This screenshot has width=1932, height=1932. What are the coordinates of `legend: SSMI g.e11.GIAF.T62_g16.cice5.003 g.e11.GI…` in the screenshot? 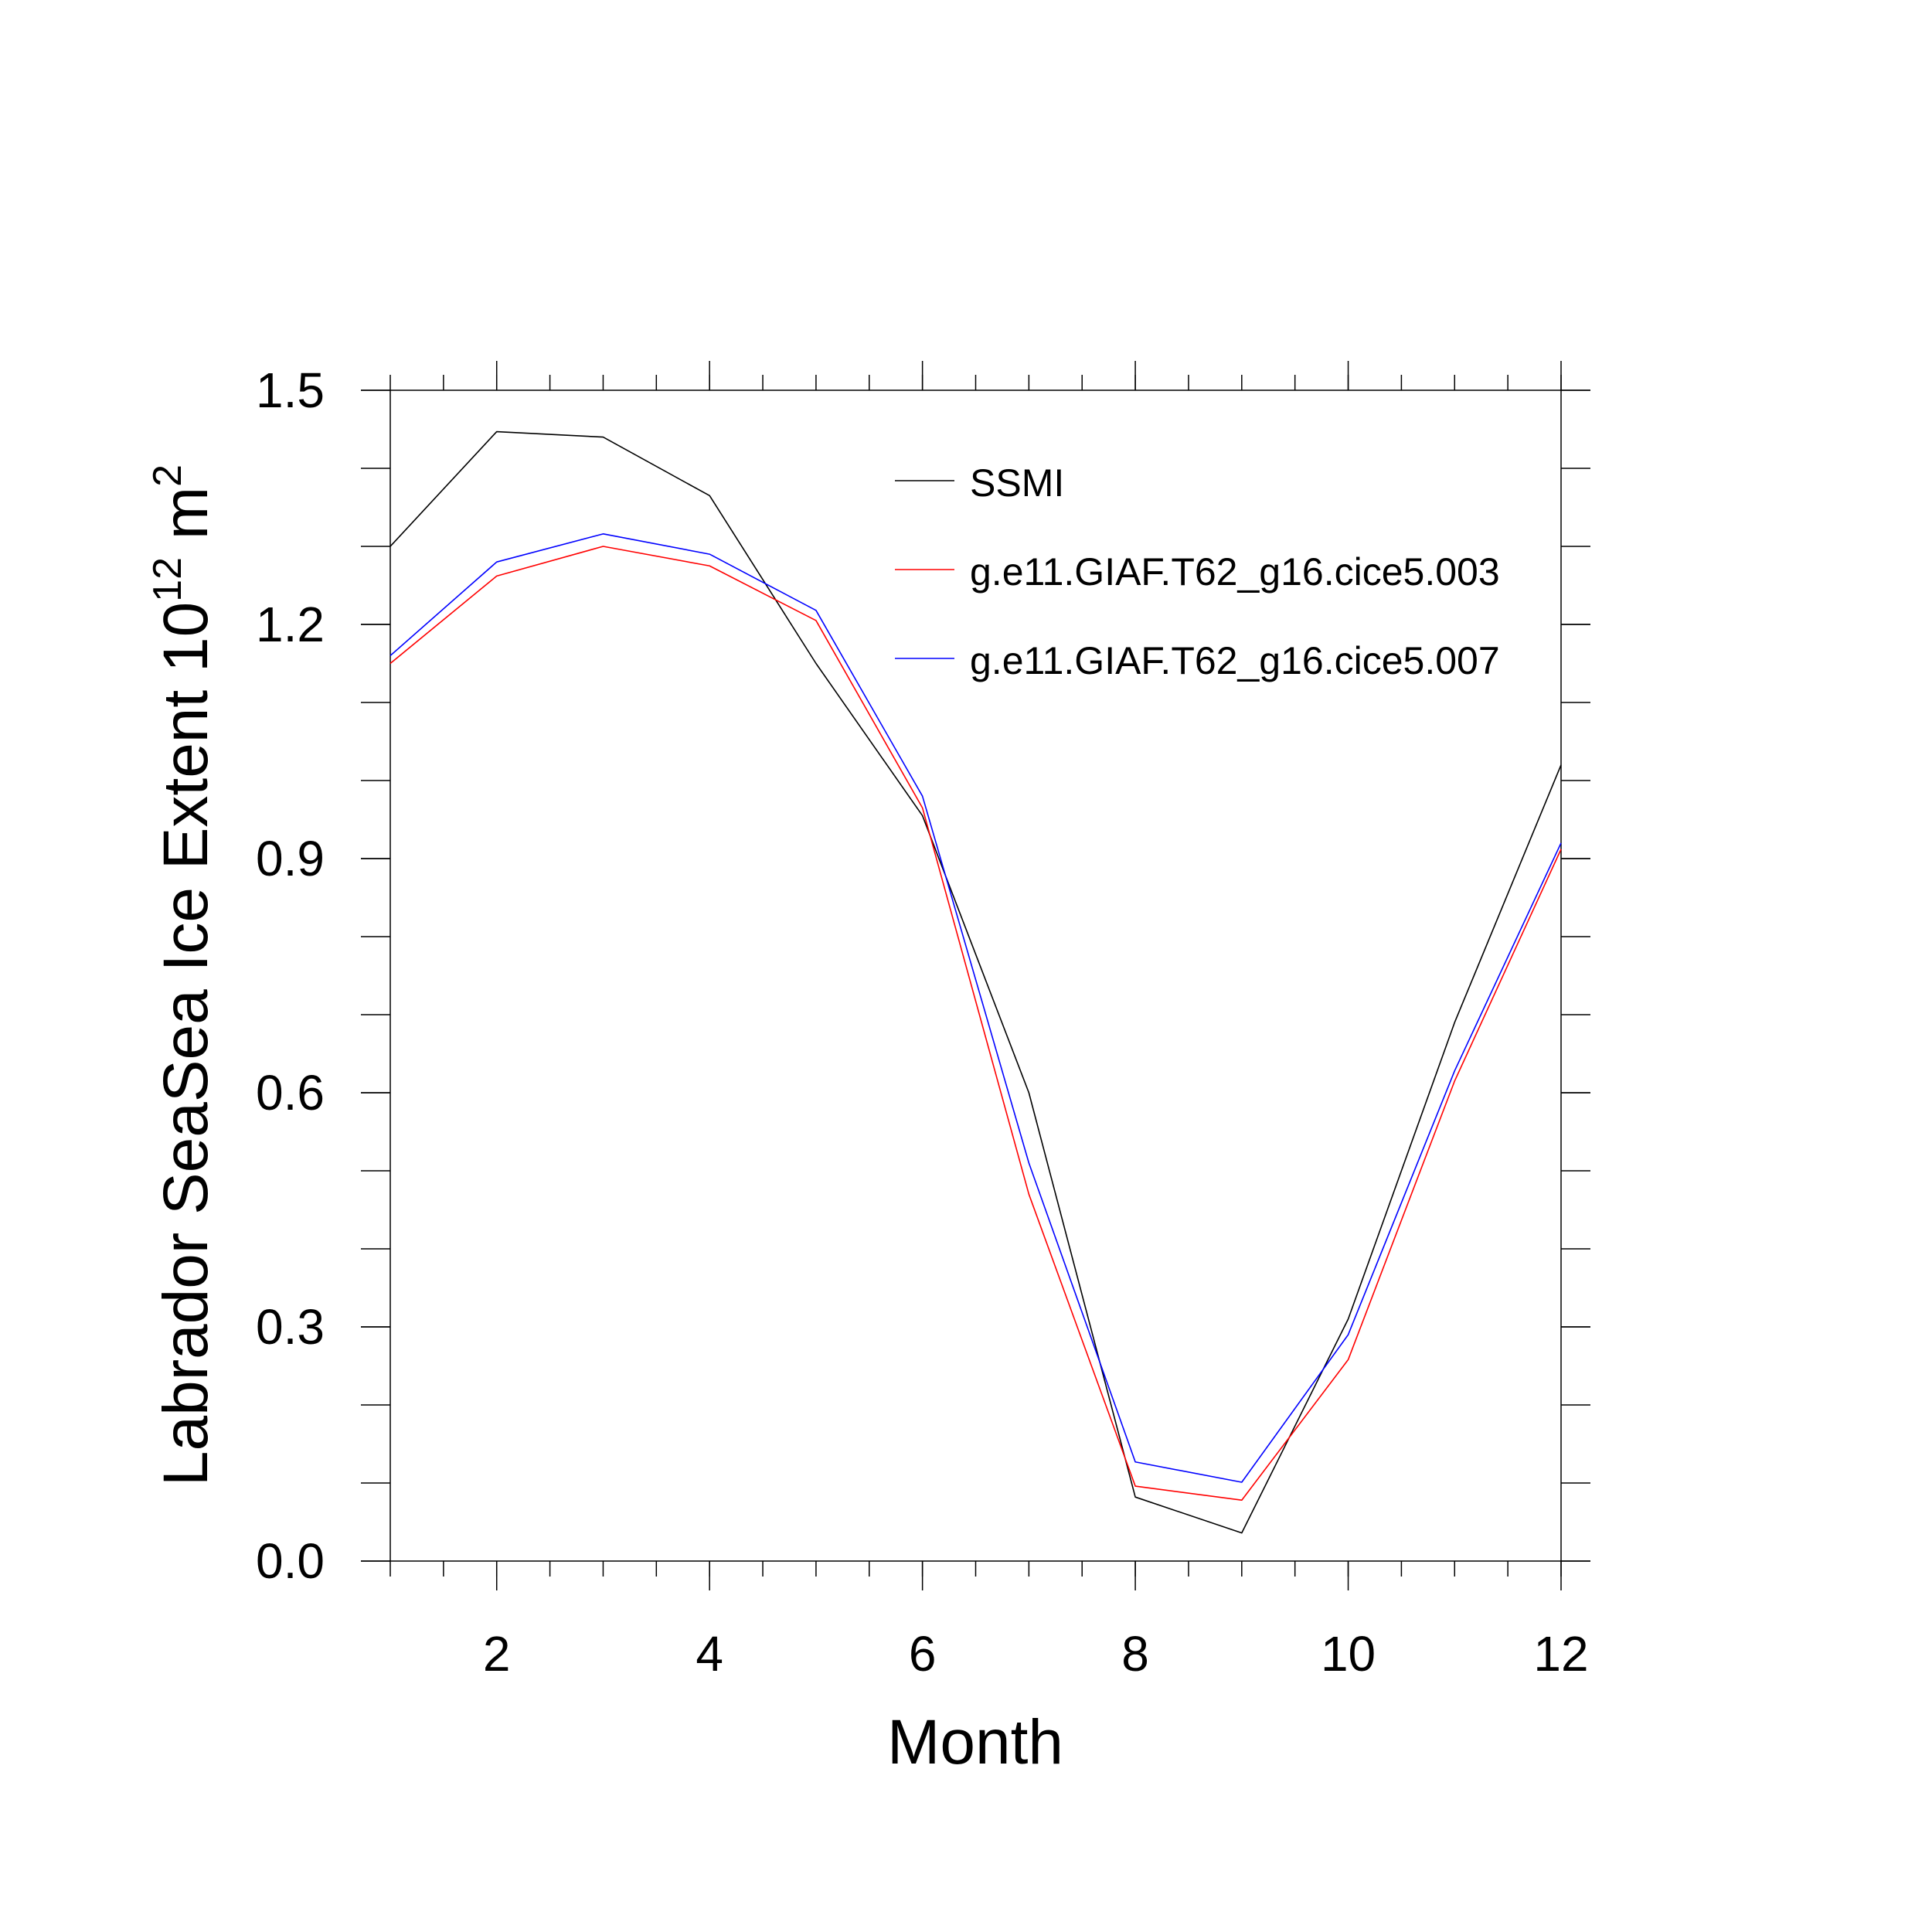 It's located at (1198, 571).